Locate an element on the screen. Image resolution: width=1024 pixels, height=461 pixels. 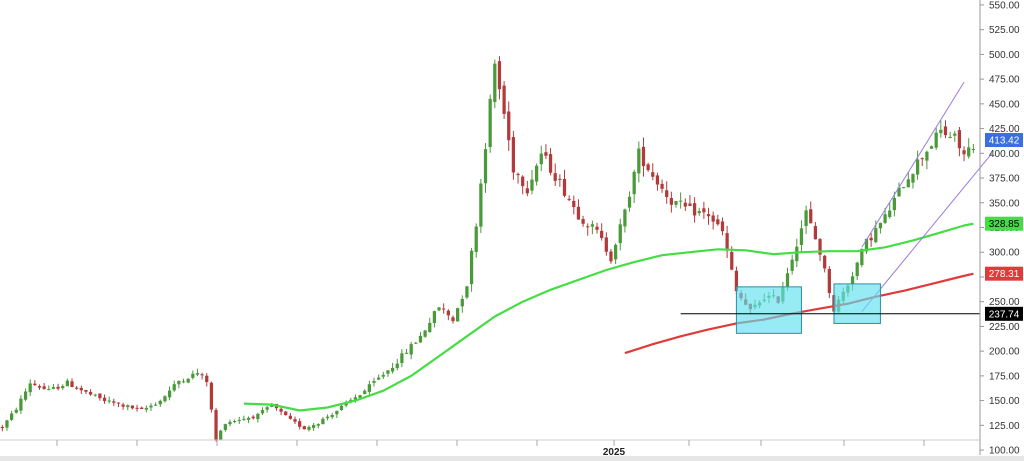
x-tick-label: 2025 is located at coordinates (614, 452).